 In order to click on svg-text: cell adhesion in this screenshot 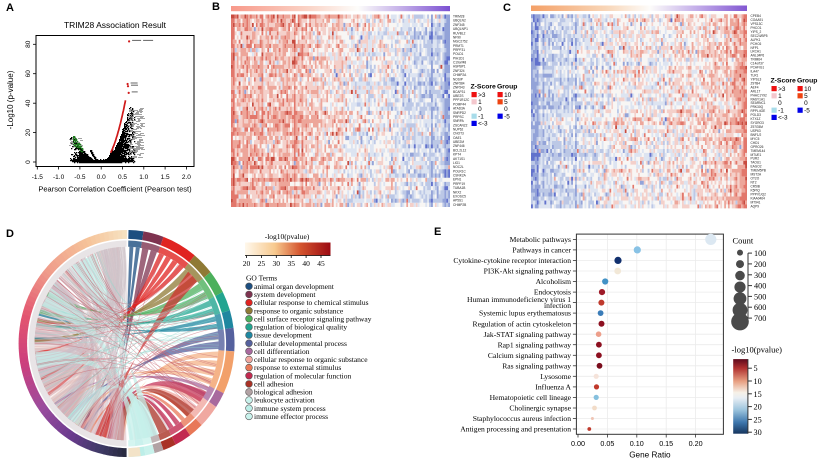, I will do `click(274, 384)`.